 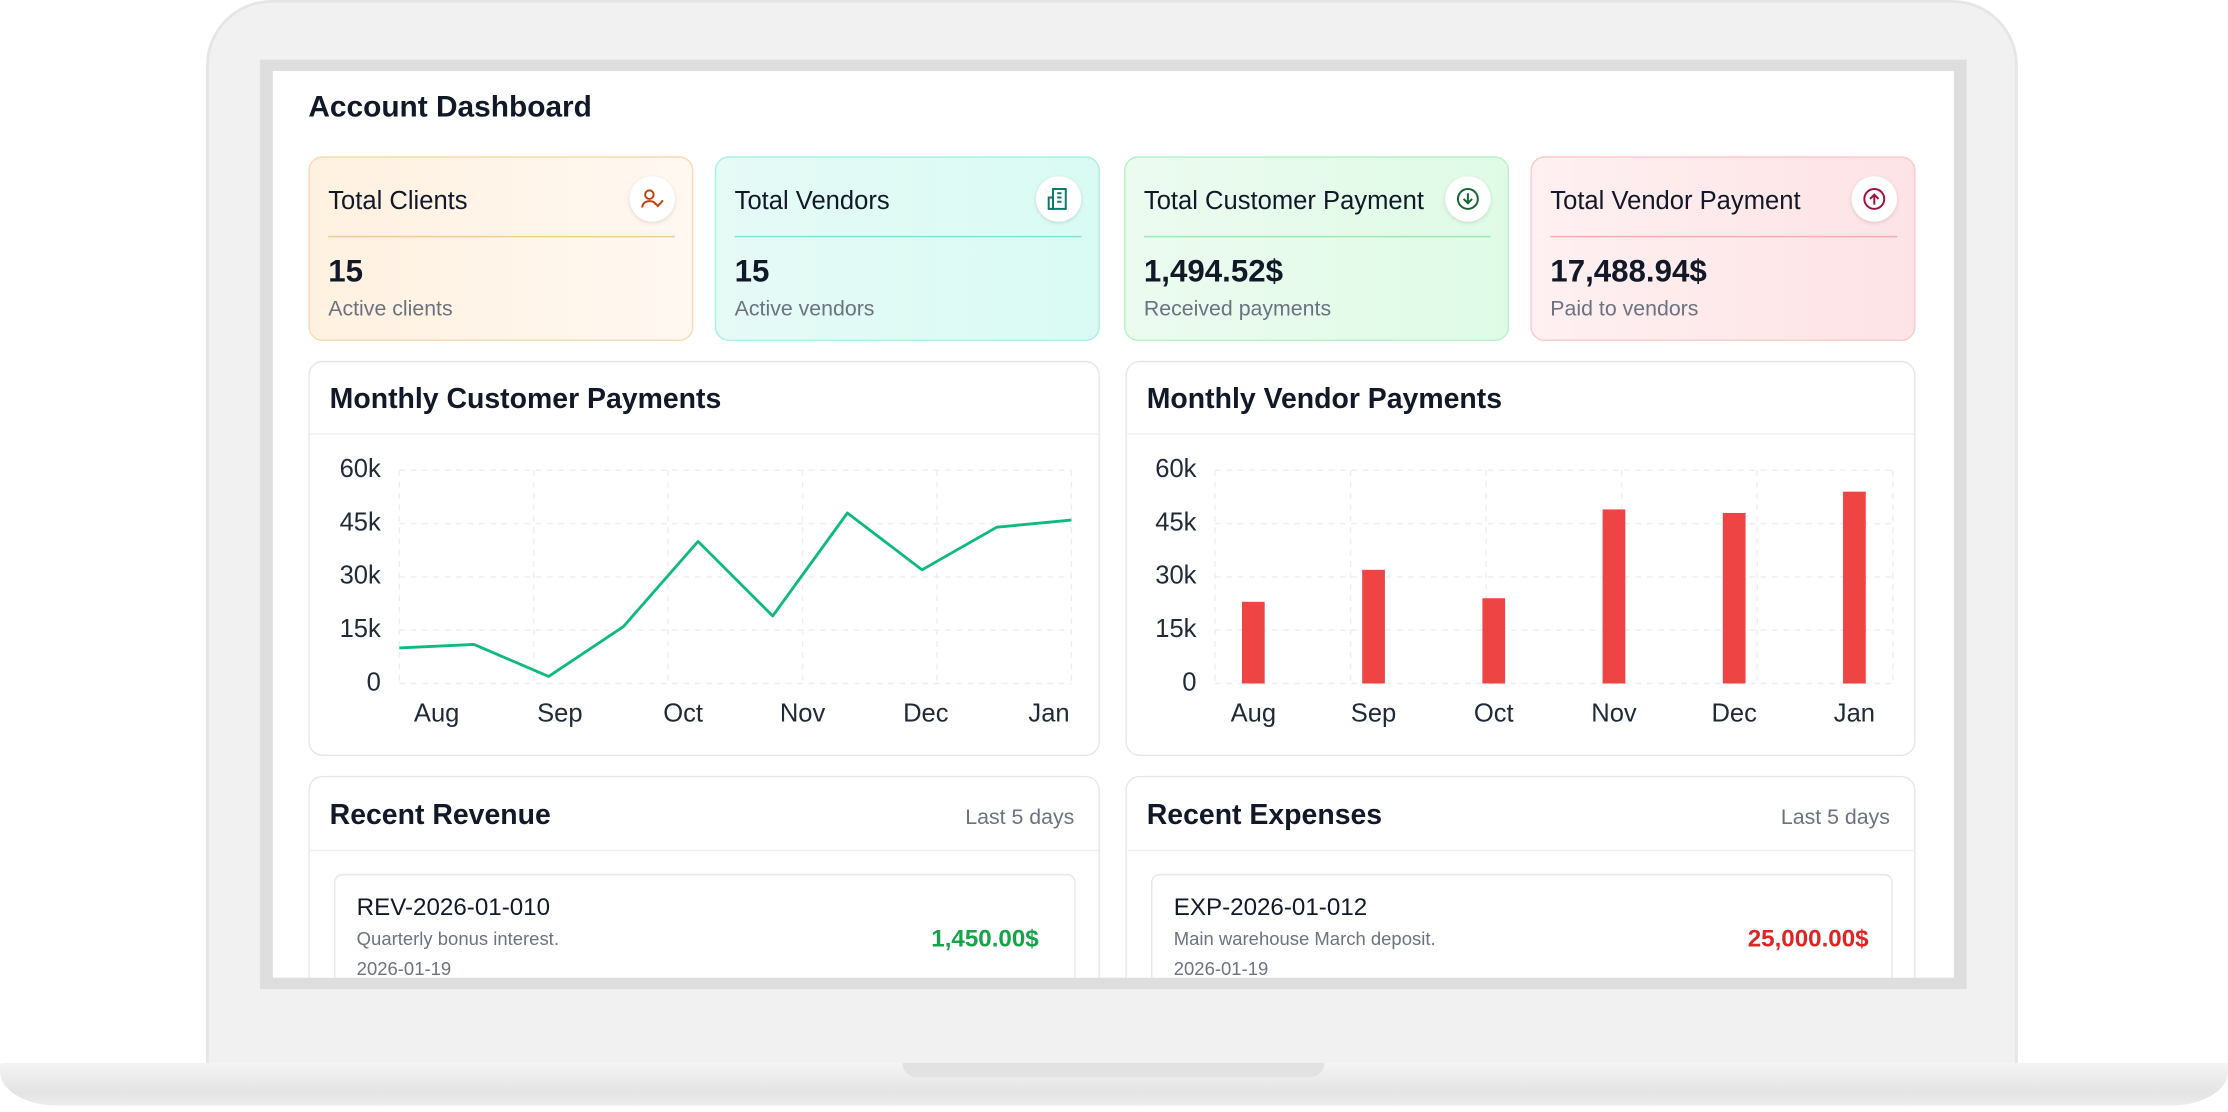 I want to click on page-title: Account Dashboard, so click(x=450, y=107).